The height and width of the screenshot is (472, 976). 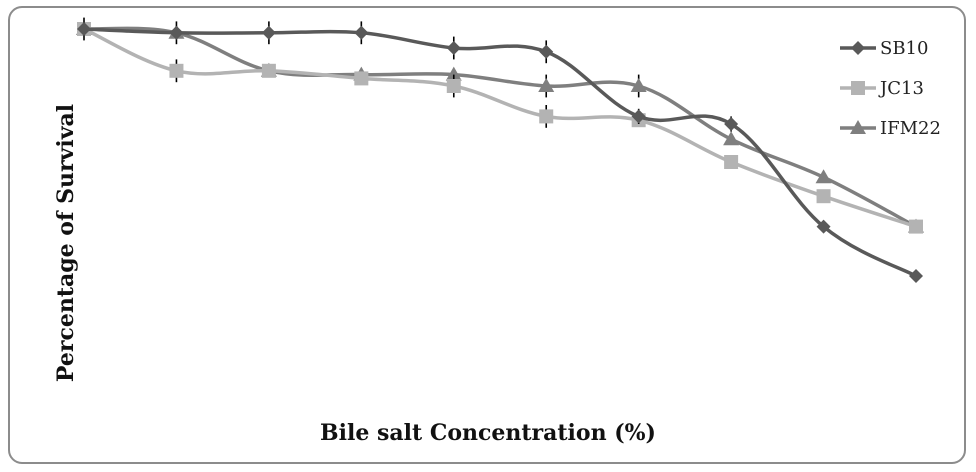 What do you see at coordinates (904, 48) in the screenshot?
I see `legend-label: SB10` at bounding box center [904, 48].